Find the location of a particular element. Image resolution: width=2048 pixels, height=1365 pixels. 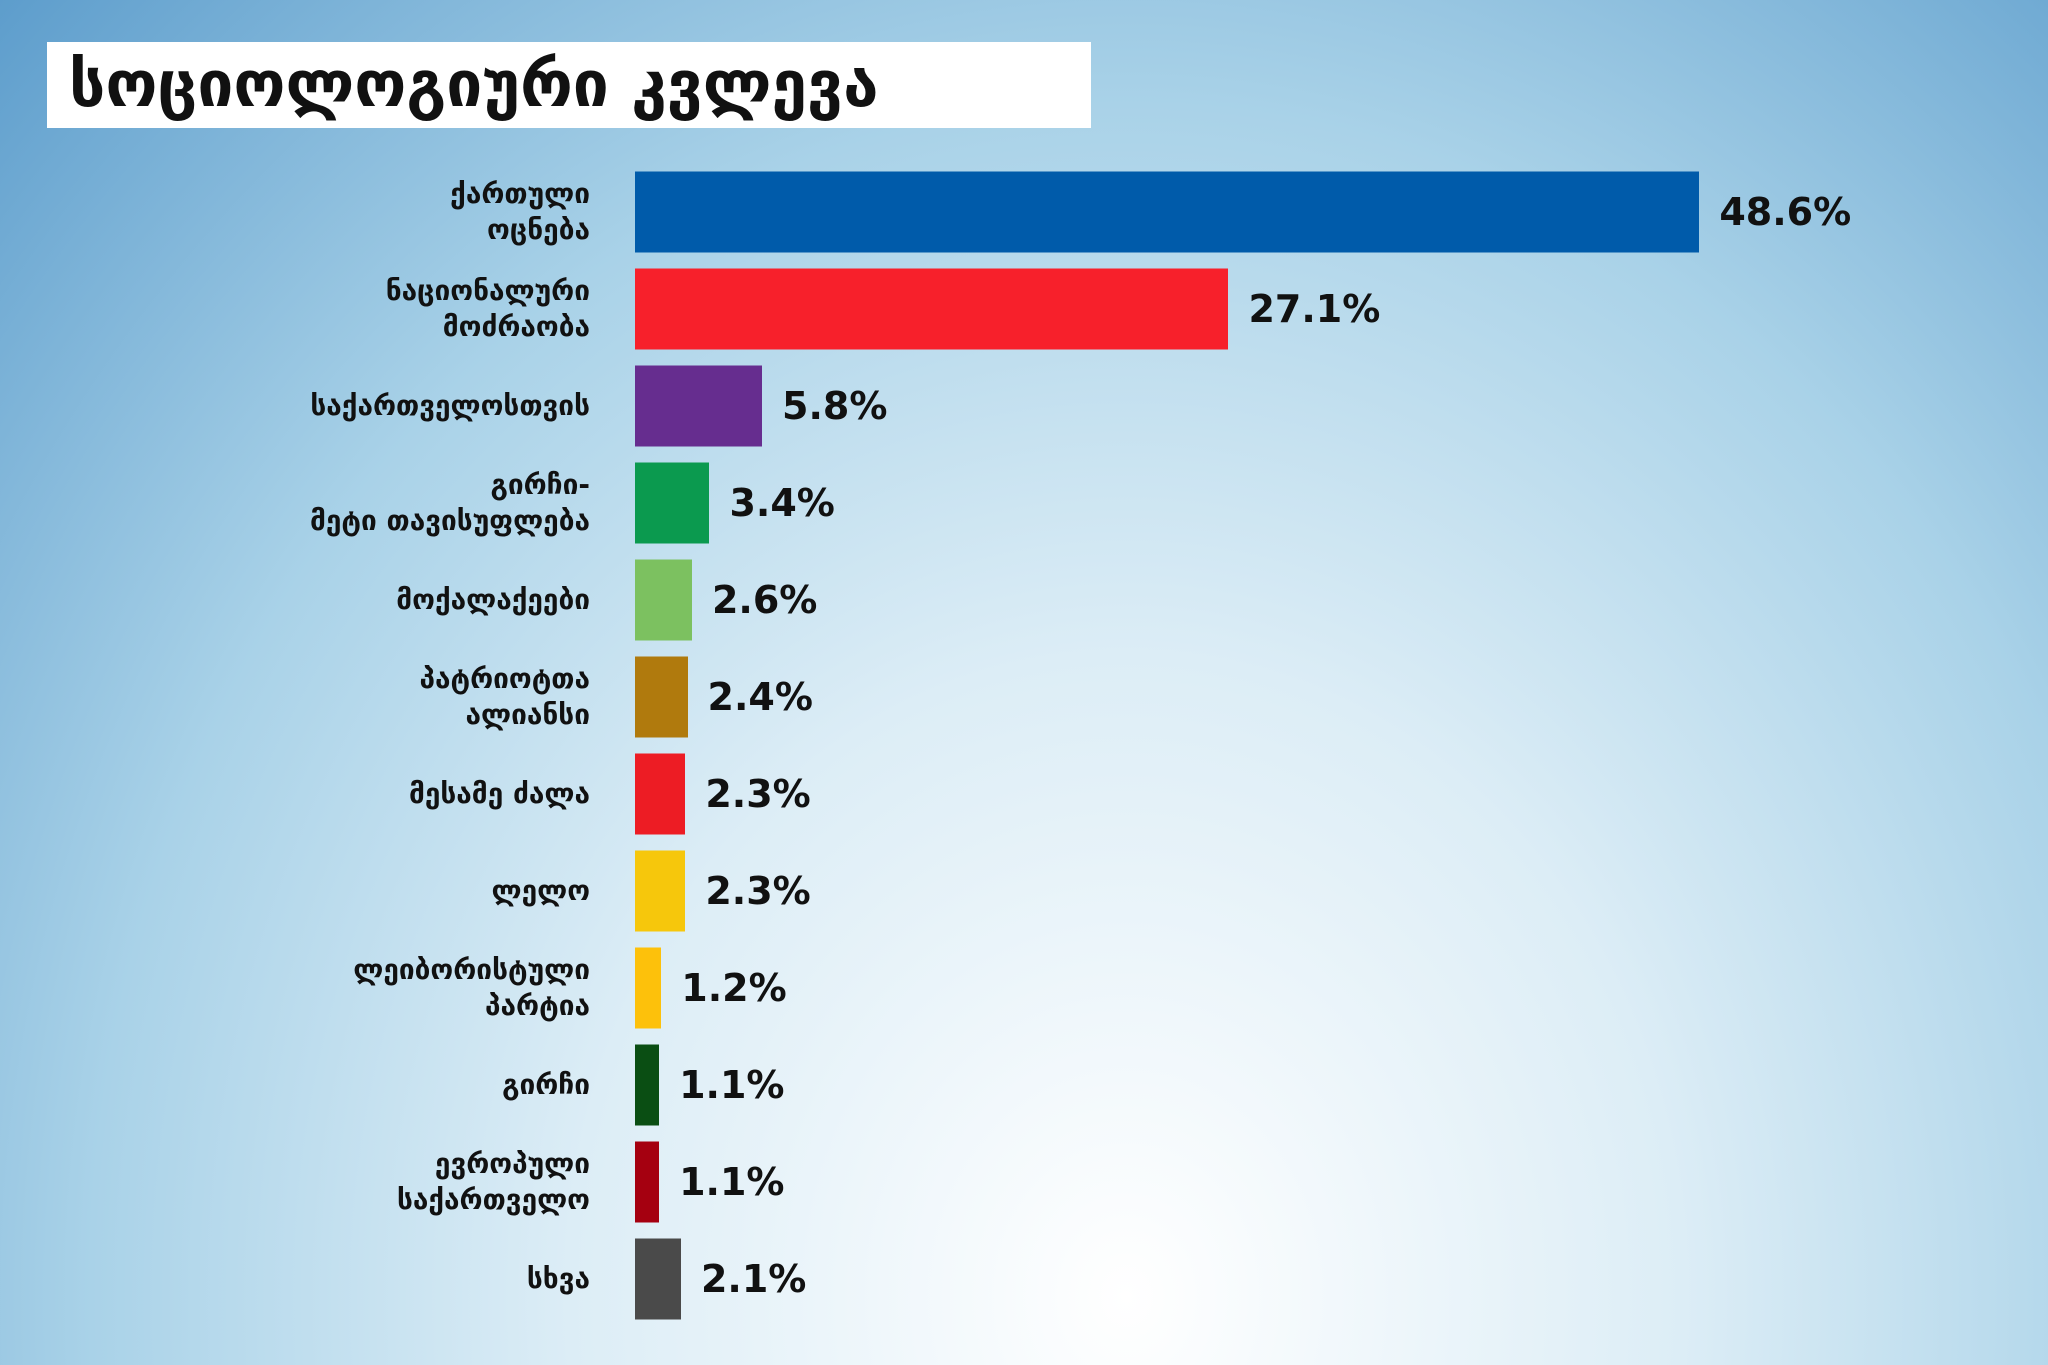

category-label: გირჩი- მეტი თავისუფლება is located at coordinates (449, 502).